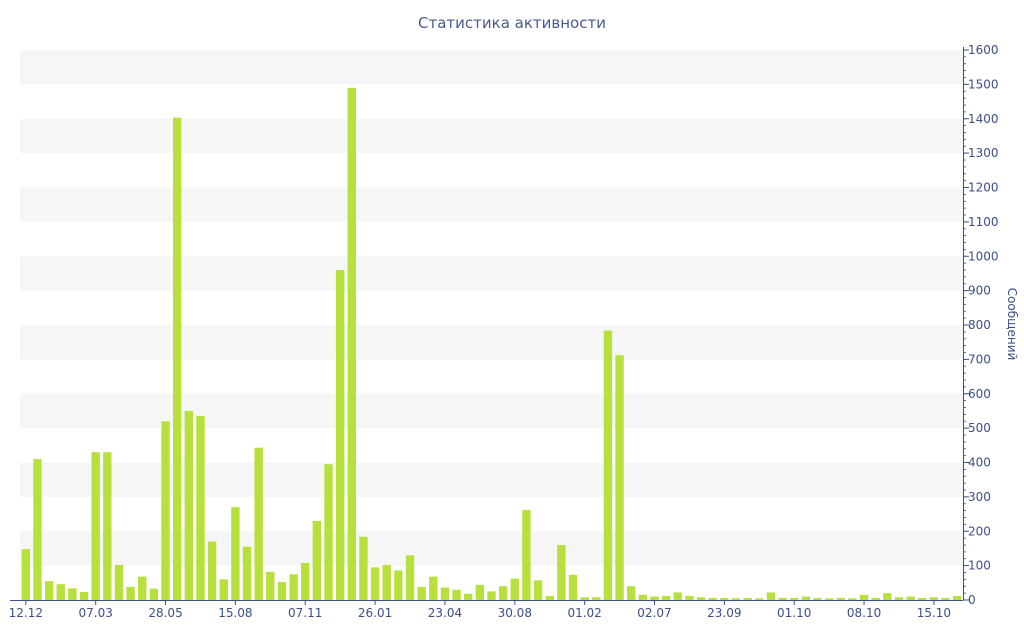 The height and width of the screenshot is (640, 1024). Describe the element at coordinates (235, 613) in the screenshot. I see `x-tick-label: 15.08` at that location.